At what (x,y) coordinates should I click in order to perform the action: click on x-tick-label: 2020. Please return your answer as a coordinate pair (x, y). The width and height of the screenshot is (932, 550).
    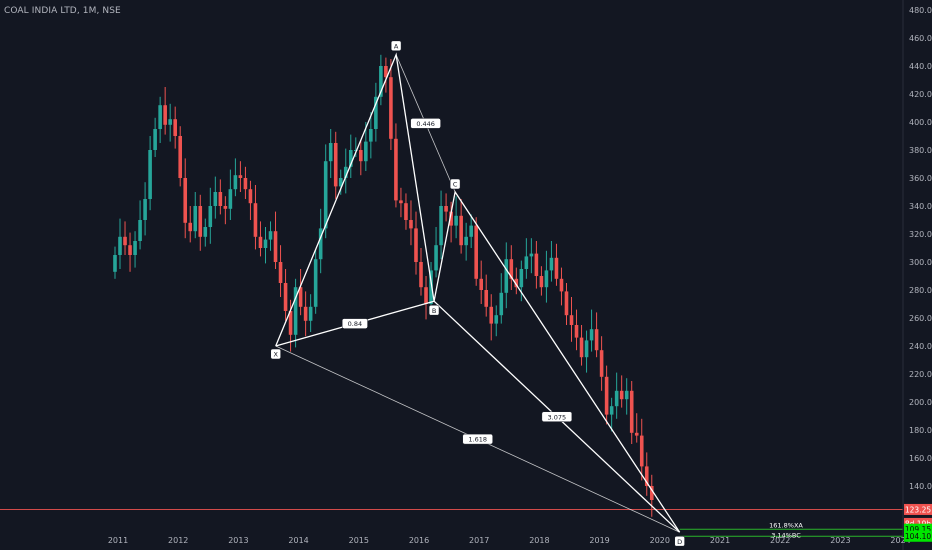
    Looking at the image, I should click on (660, 540).